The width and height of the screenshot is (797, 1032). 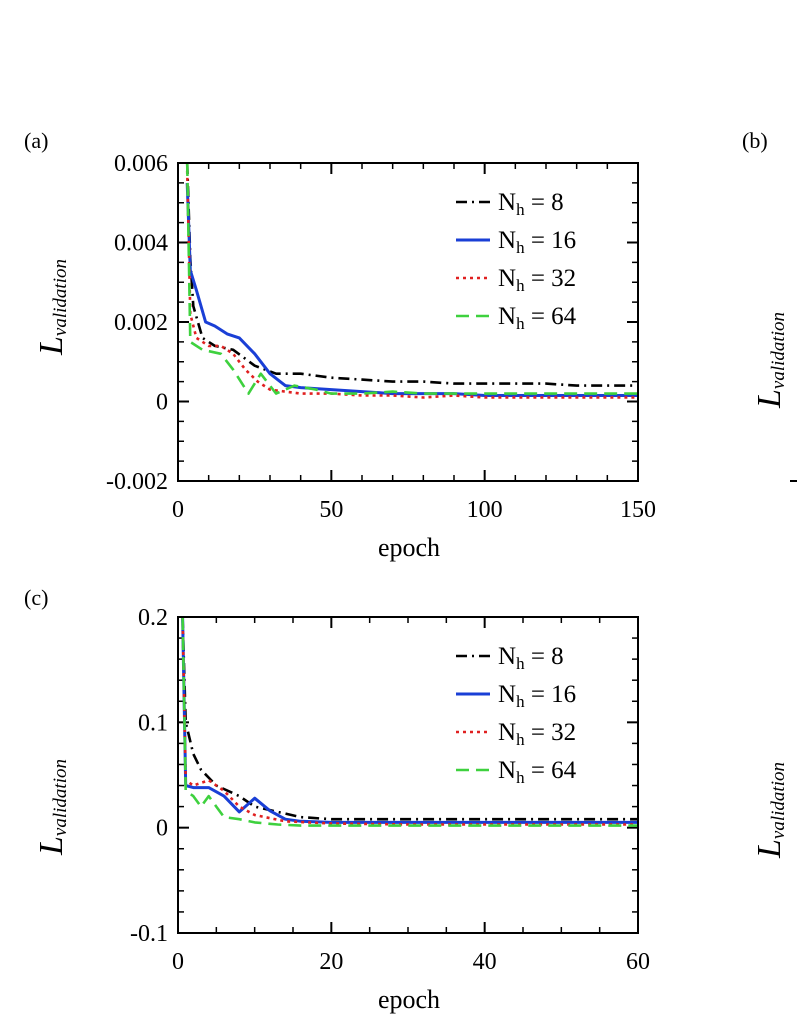 What do you see at coordinates (331, 962) in the screenshot?
I see `xtick-label: 20` at bounding box center [331, 962].